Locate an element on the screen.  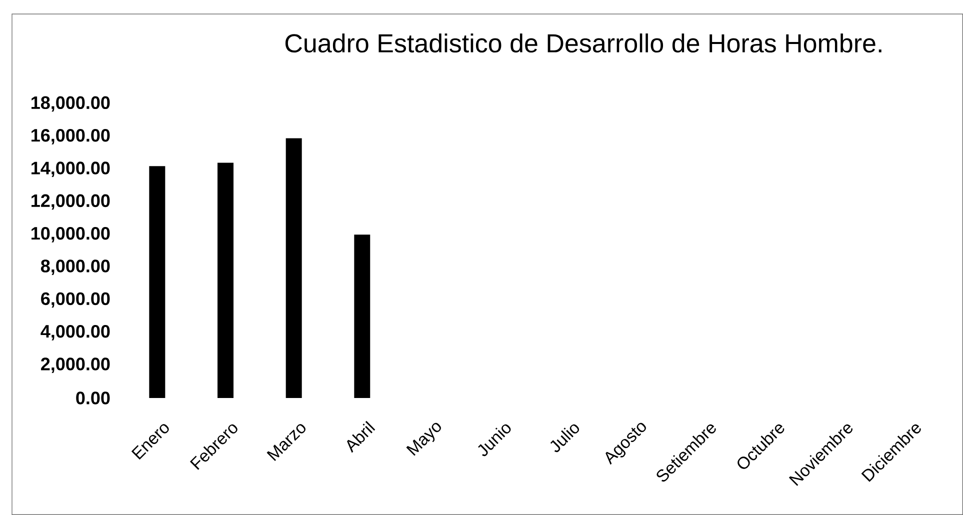
y-tick-label: 0.00 is located at coordinates (93, 398).